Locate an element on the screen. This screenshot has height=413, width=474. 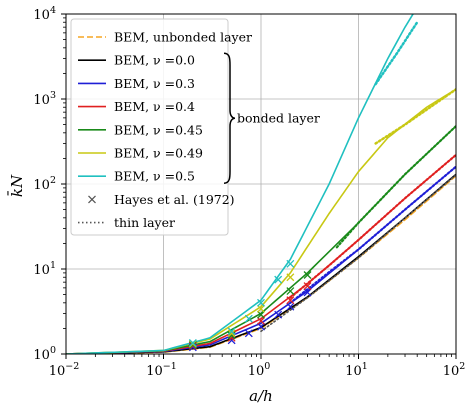
x-tick-label: 10⁻² is located at coordinates (64, 370).